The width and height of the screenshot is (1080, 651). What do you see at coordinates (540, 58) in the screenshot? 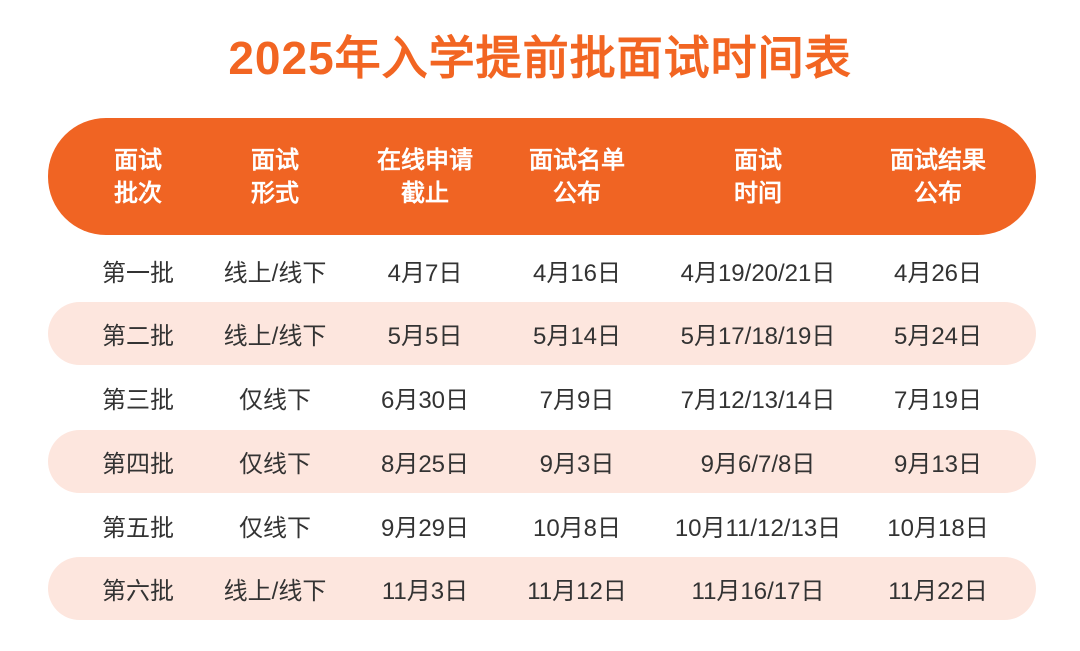
I see `page-title: 2025年入学提前批面试时间表` at bounding box center [540, 58].